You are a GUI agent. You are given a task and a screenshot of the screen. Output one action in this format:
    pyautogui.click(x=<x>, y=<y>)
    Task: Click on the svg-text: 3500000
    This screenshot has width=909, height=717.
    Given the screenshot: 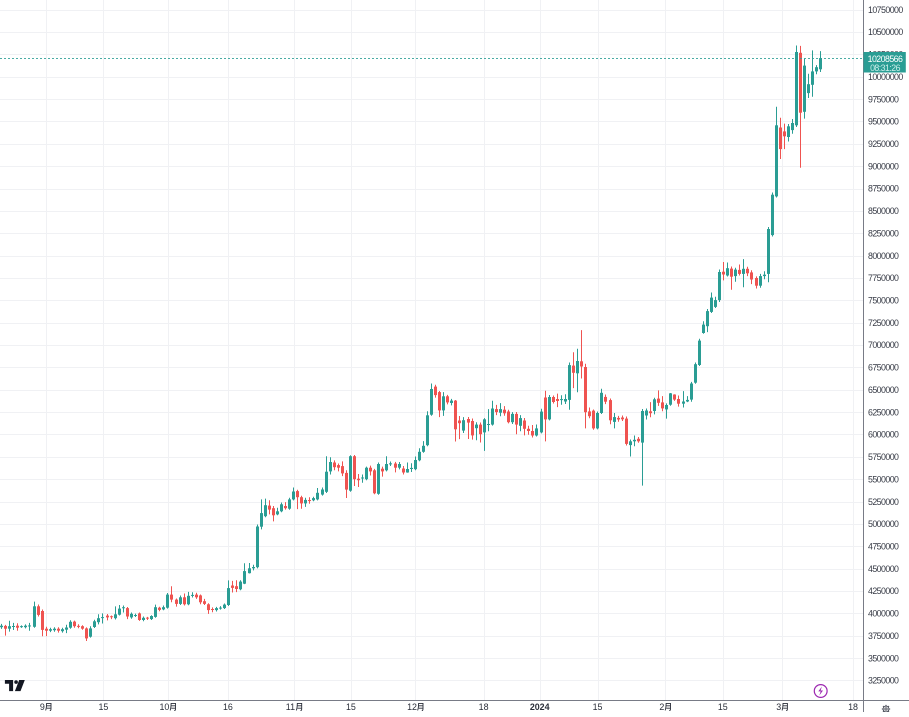 What is the action you would take?
    pyautogui.click(x=883, y=658)
    